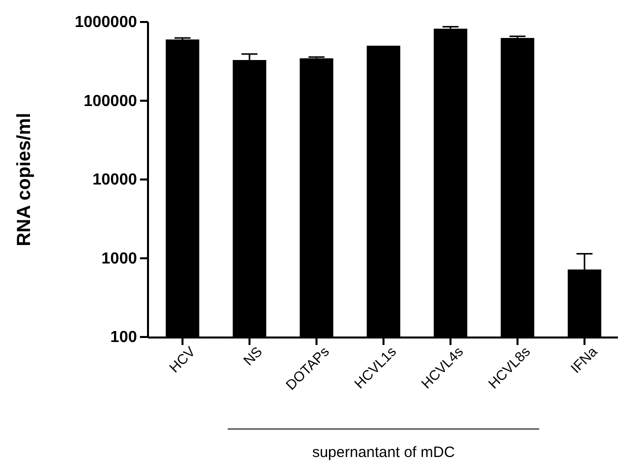 This screenshot has height=467, width=618. Describe the element at coordinates (115, 180) in the screenshot. I see `y-tick-label: 10000` at that location.